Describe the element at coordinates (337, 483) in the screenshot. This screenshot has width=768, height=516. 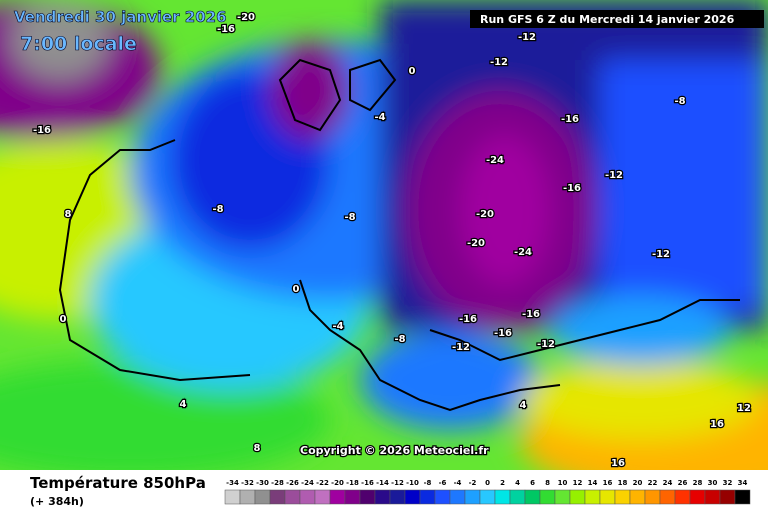
I see `legend-label: -20` at that location.